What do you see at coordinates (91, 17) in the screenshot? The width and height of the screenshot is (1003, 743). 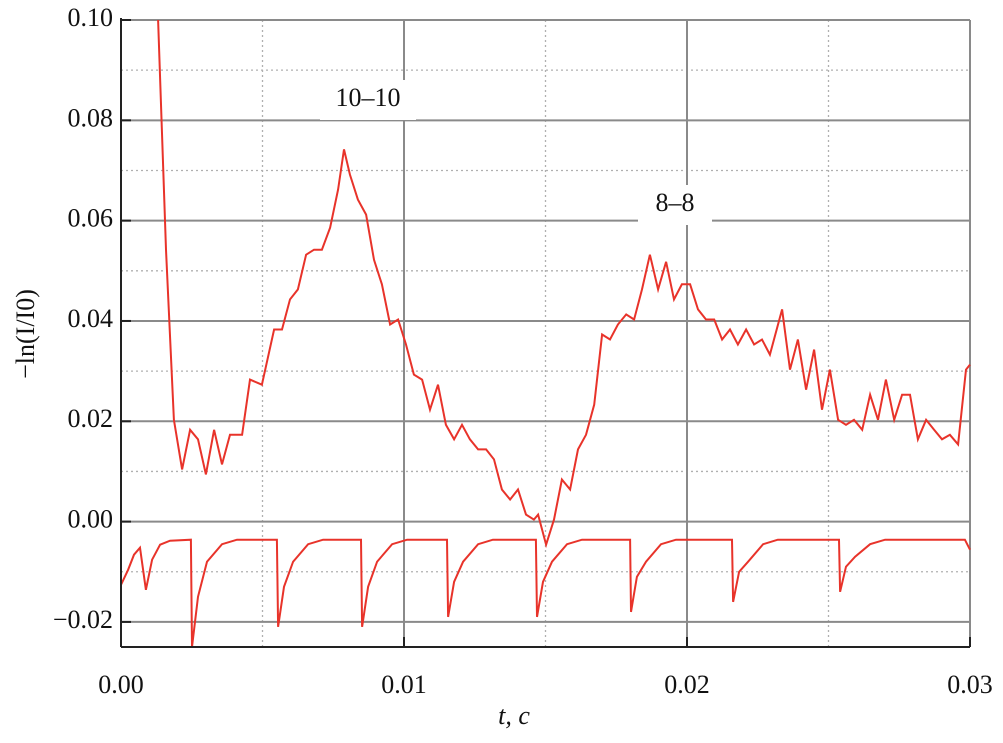 I see `y-tick-label: 0.10` at bounding box center [91, 17].